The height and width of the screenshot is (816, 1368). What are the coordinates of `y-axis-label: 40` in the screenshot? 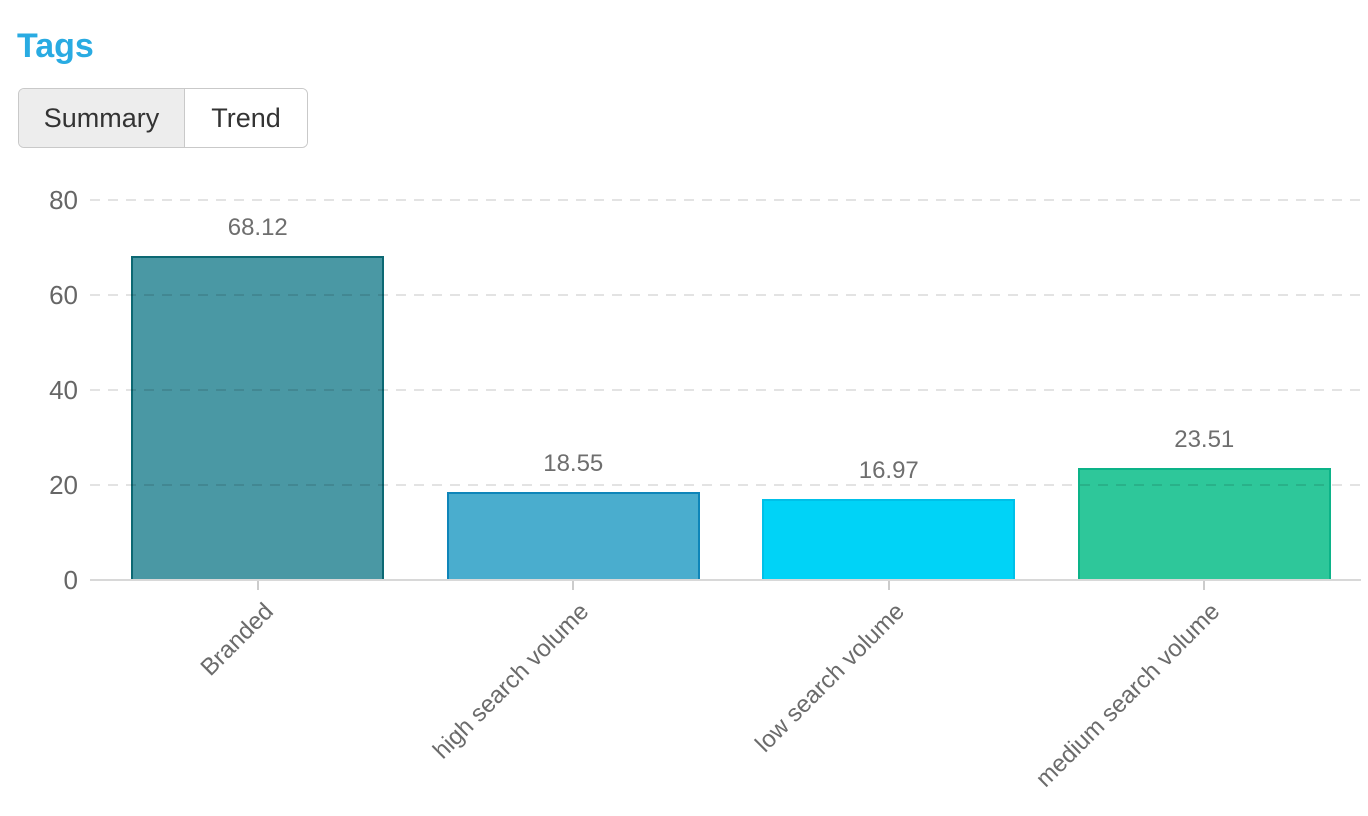 It's located at (63, 390).